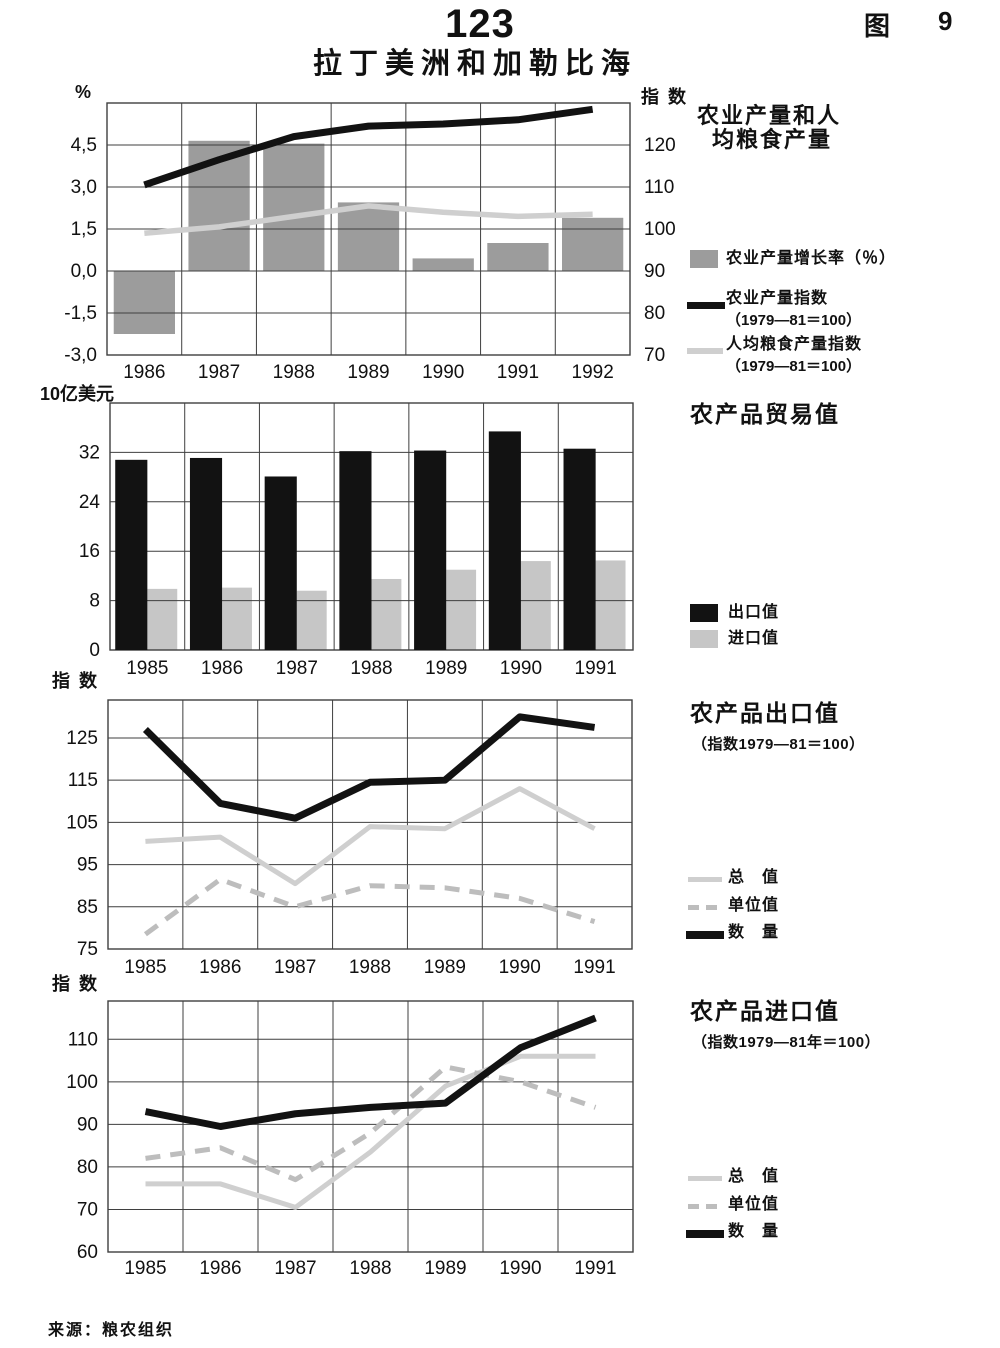  Describe the element at coordinates (90, 502) in the screenshot. I see `svg-text: 24` at that location.